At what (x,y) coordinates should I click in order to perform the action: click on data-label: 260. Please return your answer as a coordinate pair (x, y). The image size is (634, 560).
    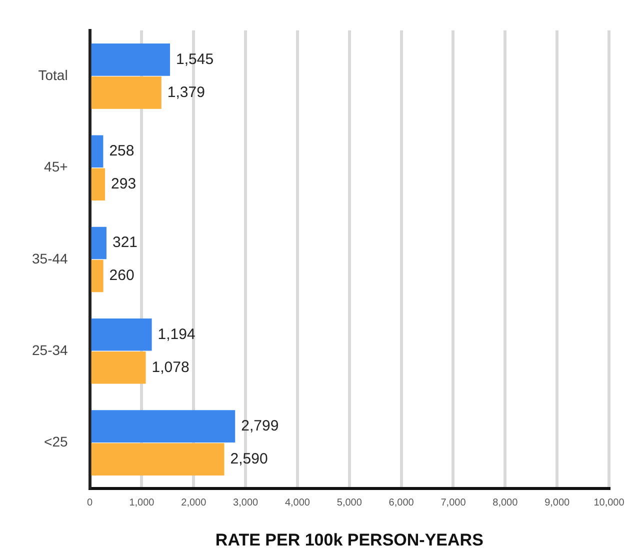
    Looking at the image, I should click on (121, 275).